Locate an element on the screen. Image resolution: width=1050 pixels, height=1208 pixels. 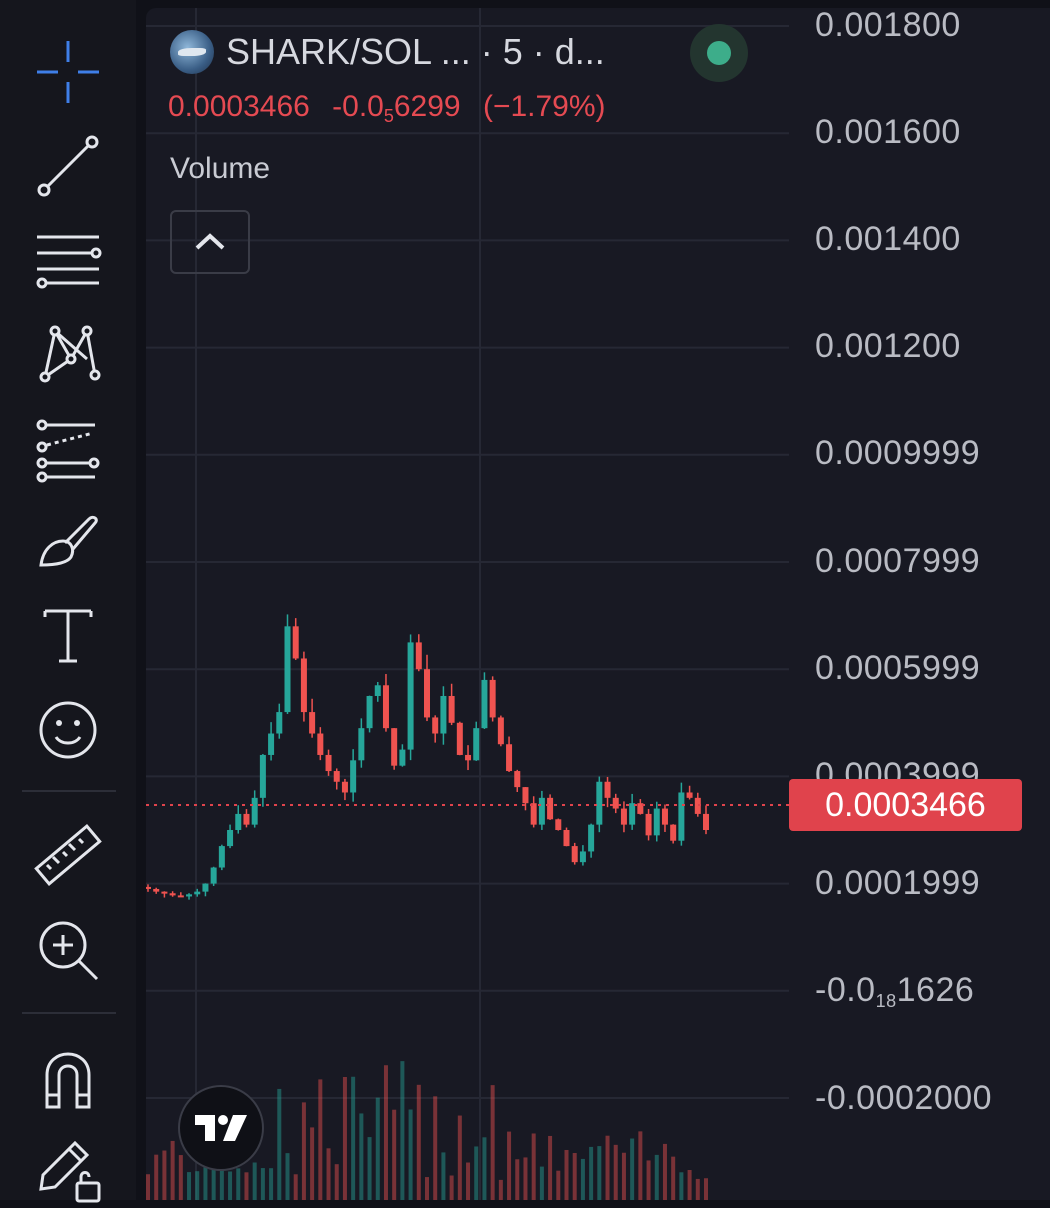
market-status-indicator is located at coordinates (719, 53).